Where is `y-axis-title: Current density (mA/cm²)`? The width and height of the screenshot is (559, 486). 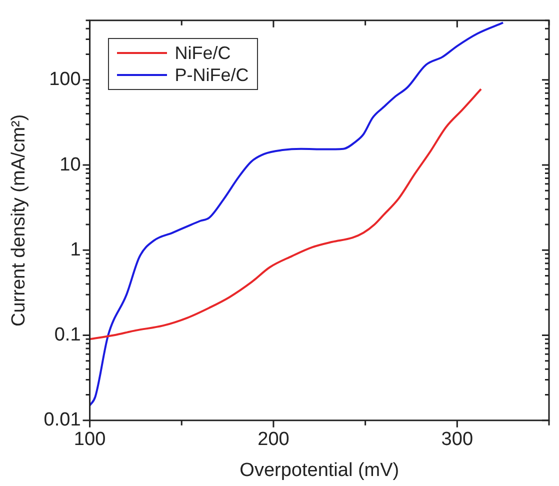 y-axis-title: Current density (mA/cm²) is located at coordinates (19, 220).